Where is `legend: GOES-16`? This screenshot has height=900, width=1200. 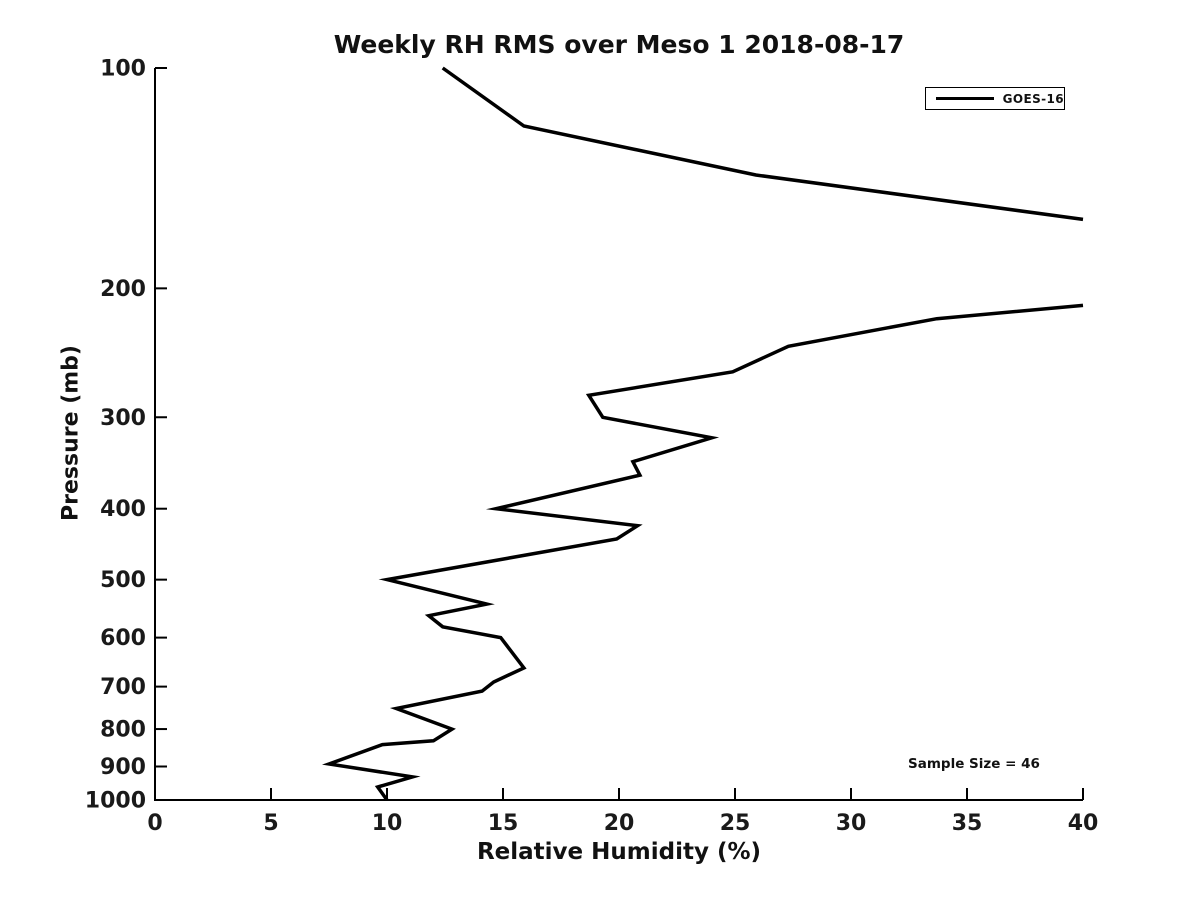 legend: GOES-16 is located at coordinates (995, 98).